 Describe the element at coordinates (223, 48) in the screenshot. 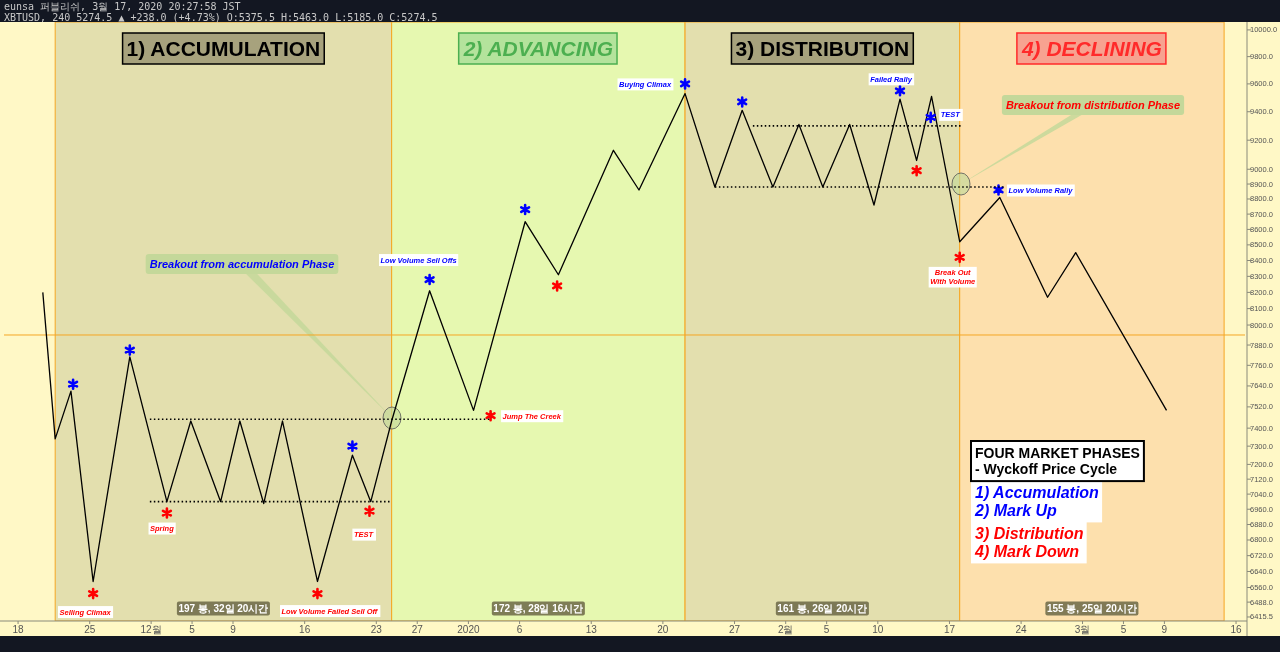

I see `band-label: 1) ACCUMULATION` at that location.